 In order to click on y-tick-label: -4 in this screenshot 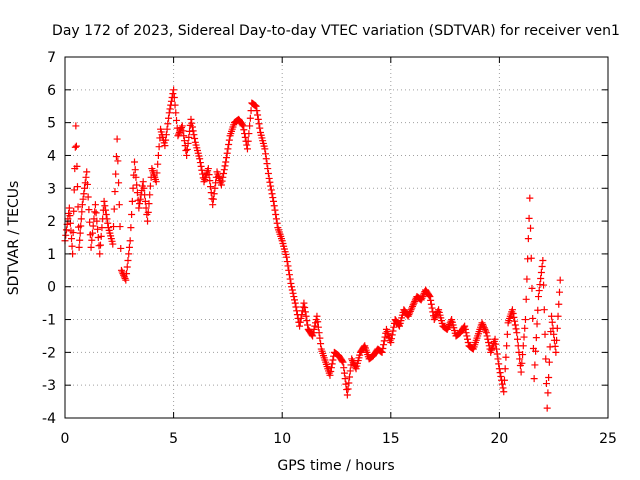, I will do `click(49, 419)`.